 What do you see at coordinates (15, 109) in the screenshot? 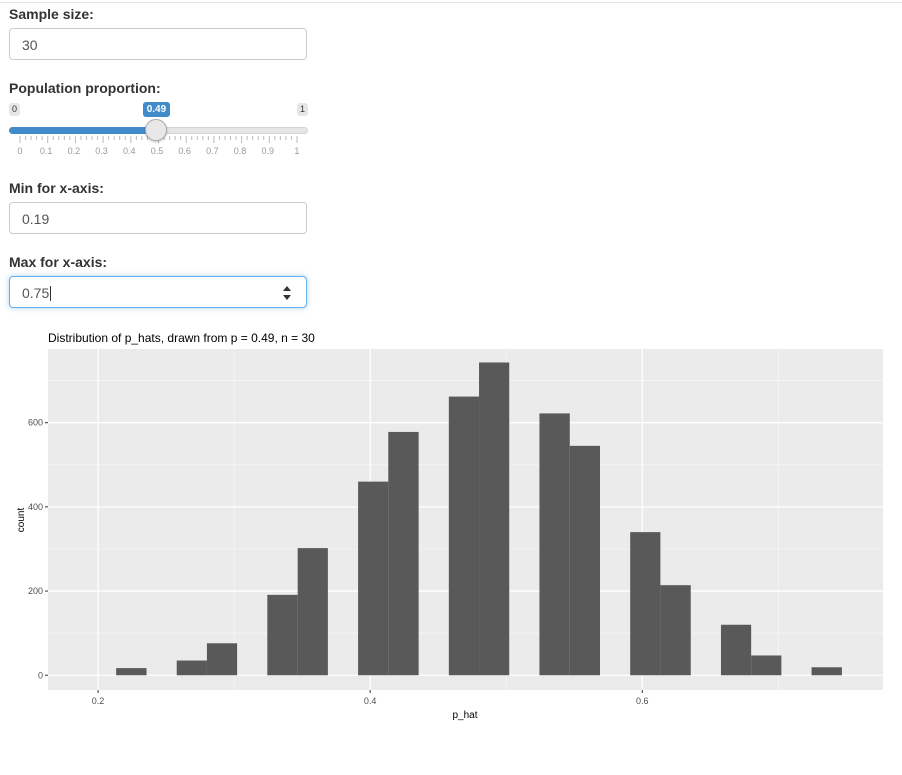
I see `slider-min-label: 0` at bounding box center [15, 109].